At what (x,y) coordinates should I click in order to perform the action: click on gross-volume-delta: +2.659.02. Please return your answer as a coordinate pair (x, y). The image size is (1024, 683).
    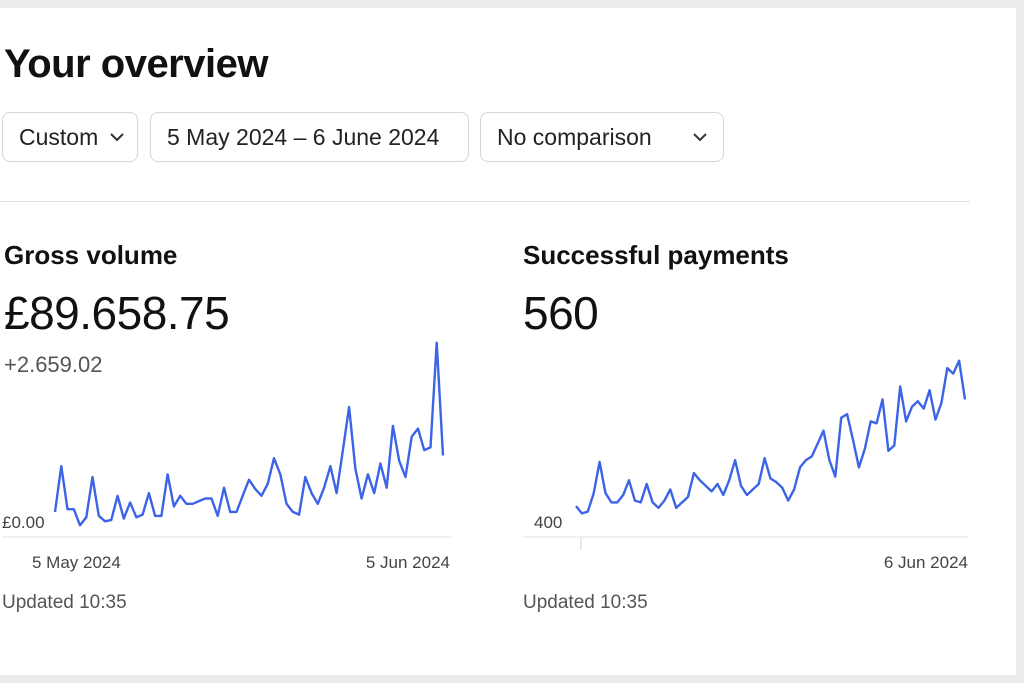
    Looking at the image, I should click on (53, 364).